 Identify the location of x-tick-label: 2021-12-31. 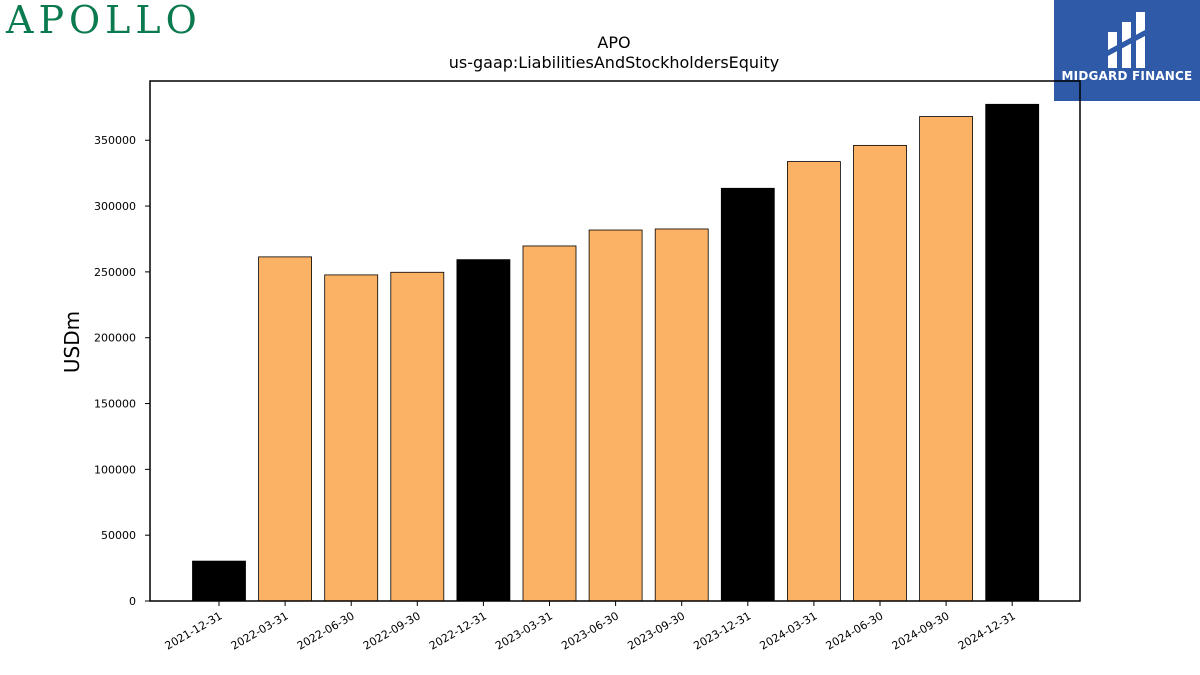
(194, 630).